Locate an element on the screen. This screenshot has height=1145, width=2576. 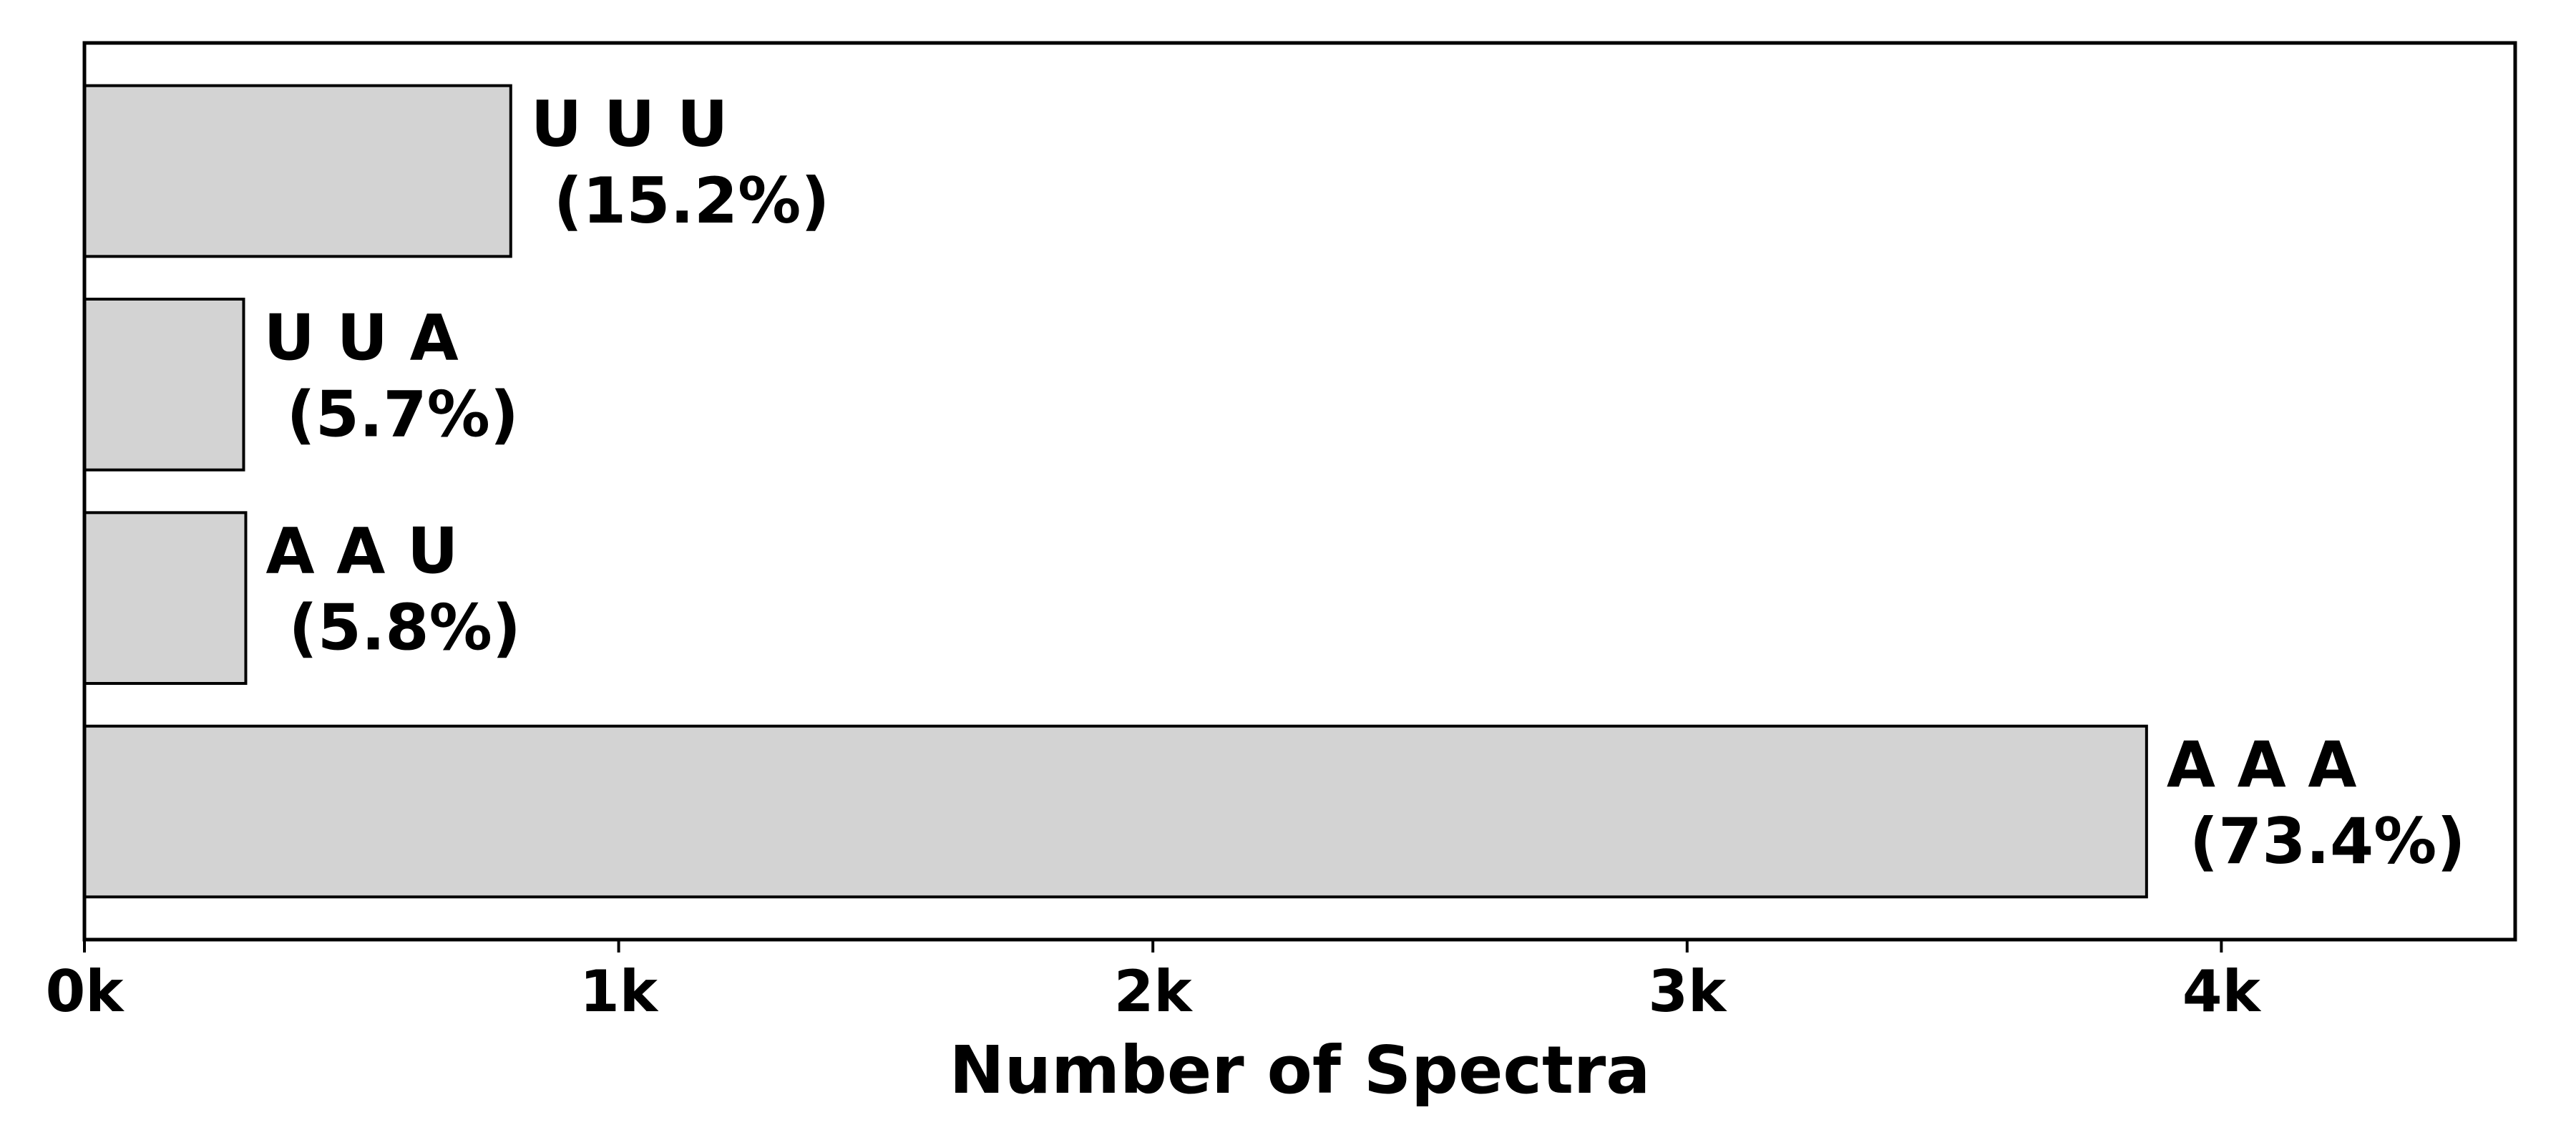
bar-category-label: A A A is located at coordinates (2262, 765).